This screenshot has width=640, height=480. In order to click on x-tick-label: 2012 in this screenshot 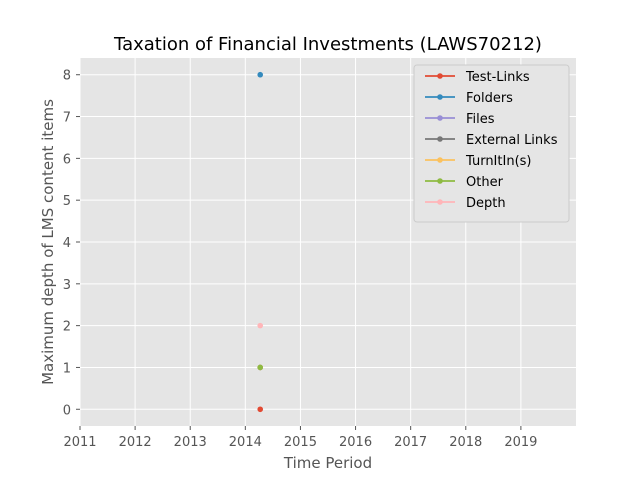, I will do `click(135, 442)`.